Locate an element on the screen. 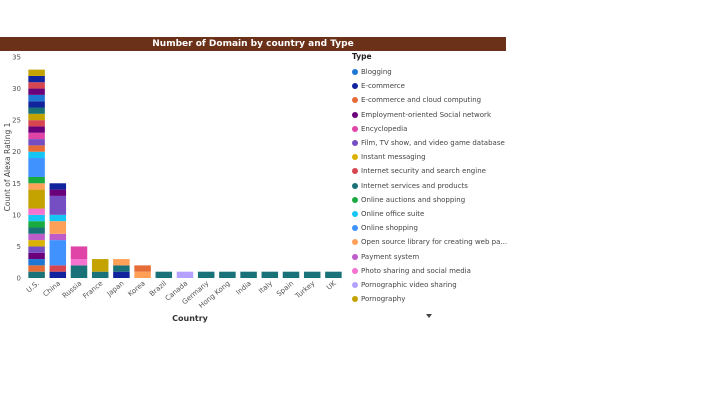 The image size is (720, 411). legend-item: Online auctions and shopping is located at coordinates (432, 200).